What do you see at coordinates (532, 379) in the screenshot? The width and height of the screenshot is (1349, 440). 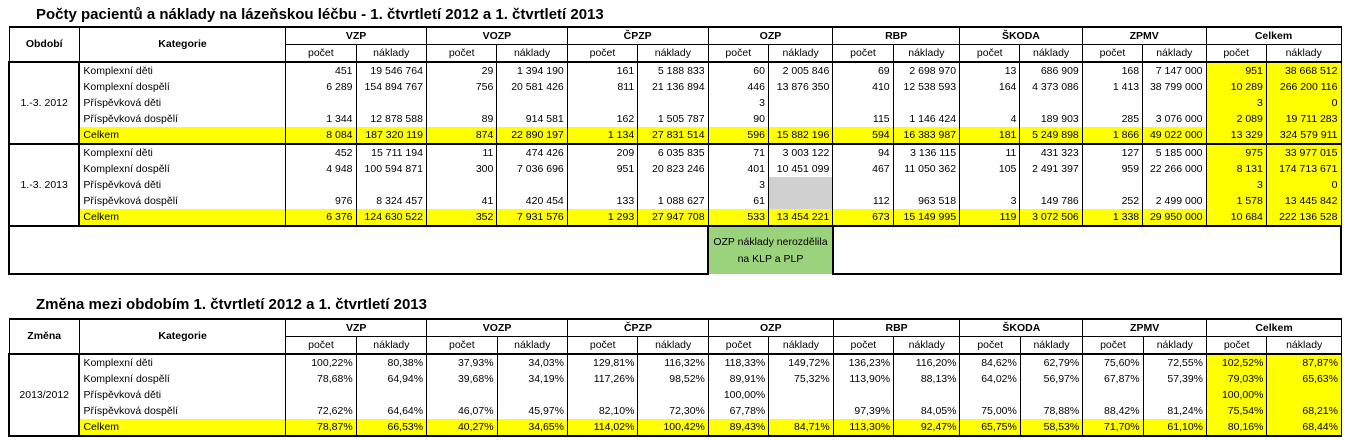 I see `value-cell: 34,19%` at bounding box center [532, 379].